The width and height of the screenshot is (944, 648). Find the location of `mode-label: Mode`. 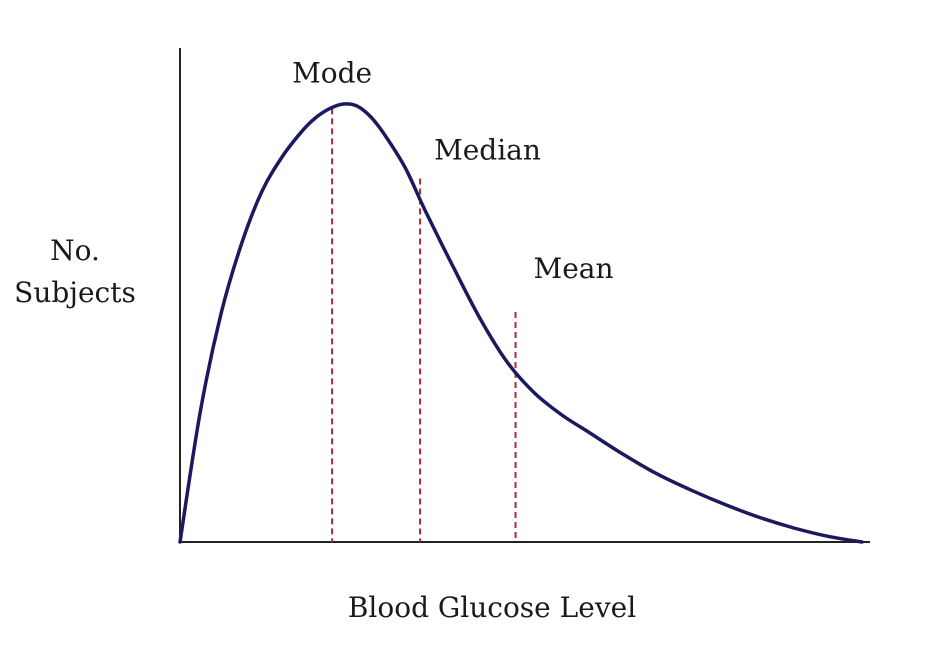

mode-label: Mode is located at coordinates (332, 72).